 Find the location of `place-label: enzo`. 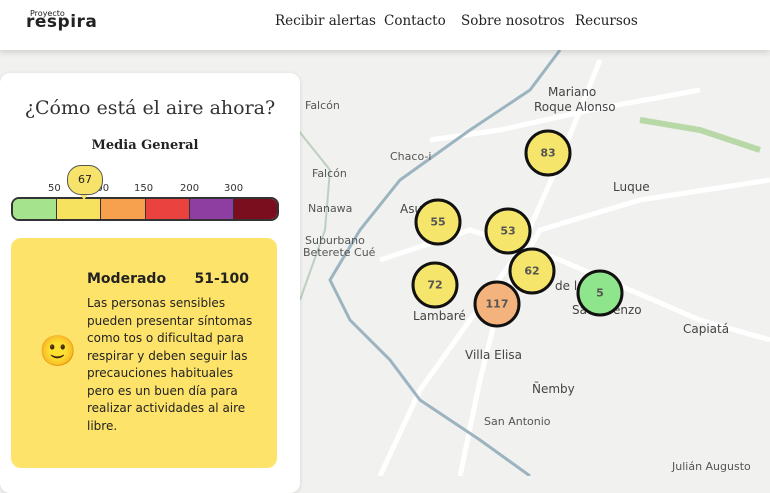

place-label: enzo is located at coordinates (627, 310).